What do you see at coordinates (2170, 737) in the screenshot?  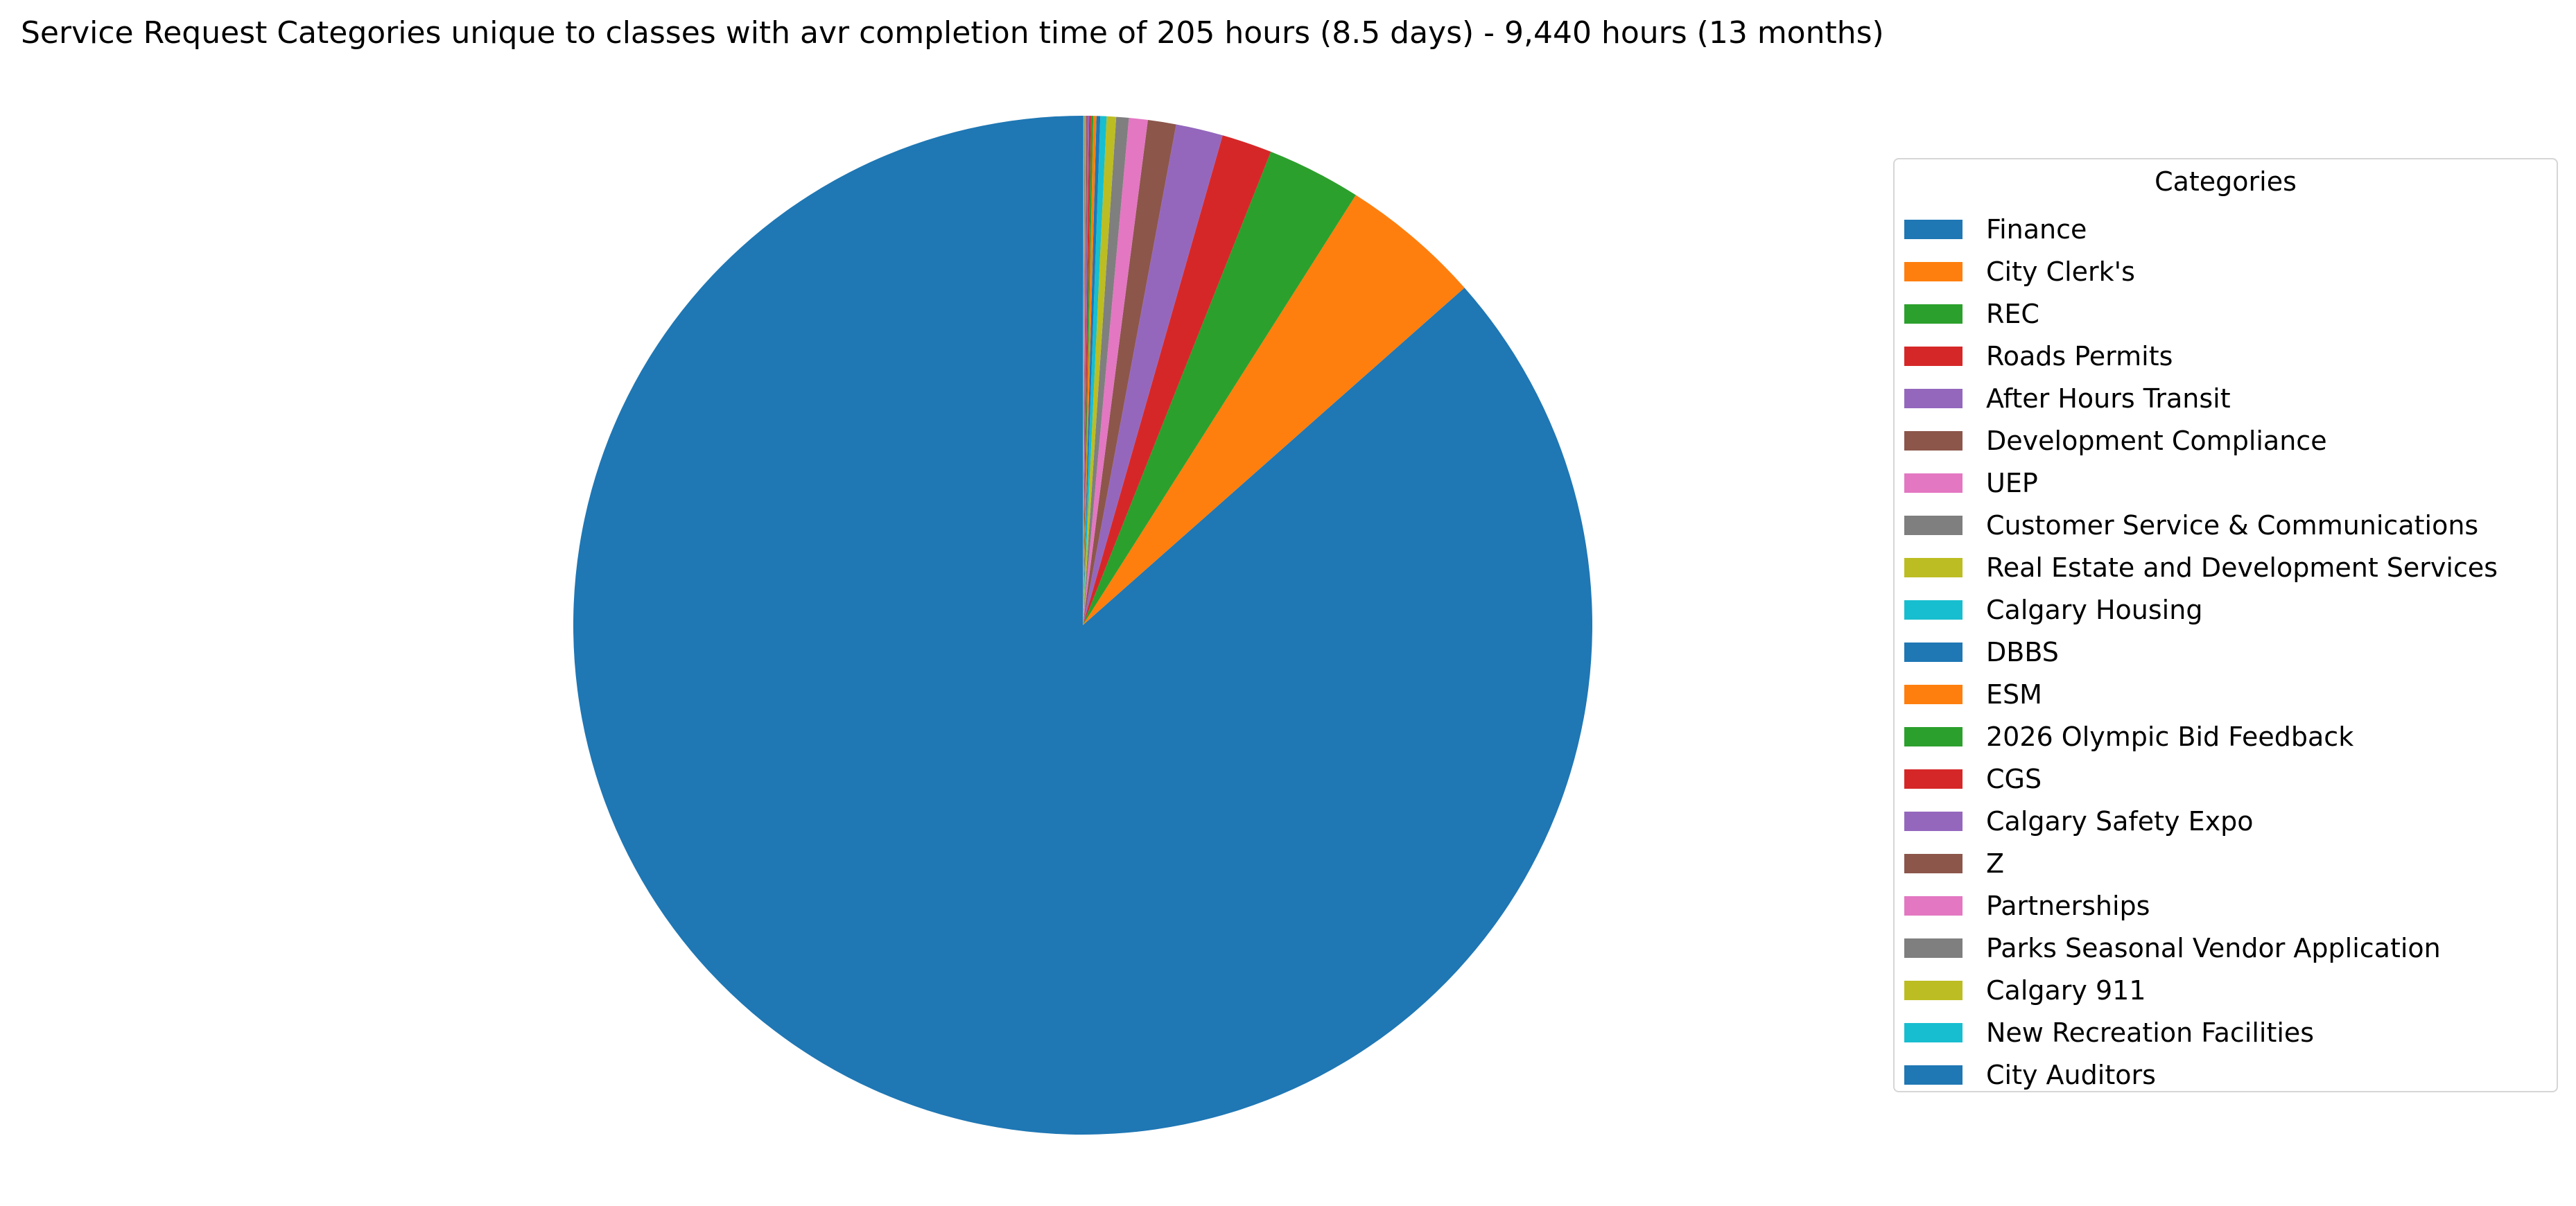 I see `legend-label: 2026 Olympic Bid Feedback` at bounding box center [2170, 737].